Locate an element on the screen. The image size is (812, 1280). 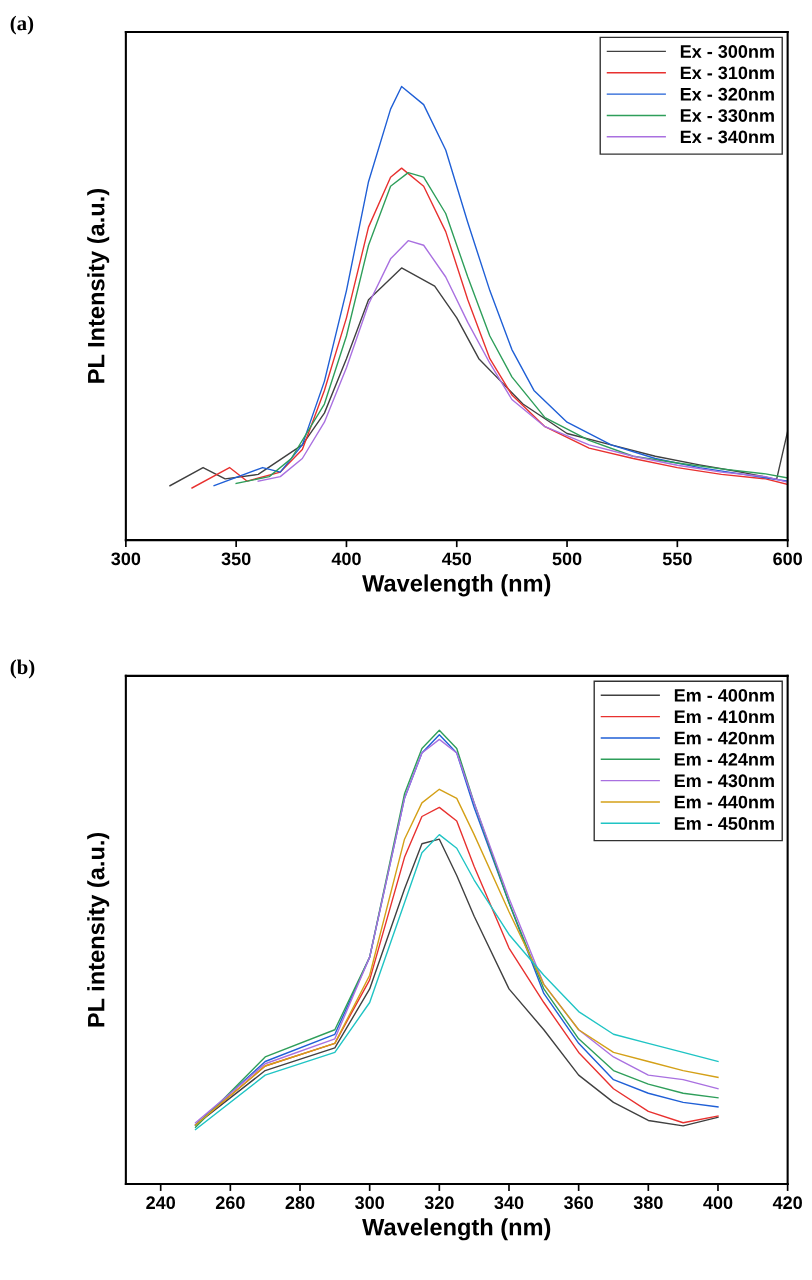
legend-label: Em - 420nm is located at coordinates (724, 738).